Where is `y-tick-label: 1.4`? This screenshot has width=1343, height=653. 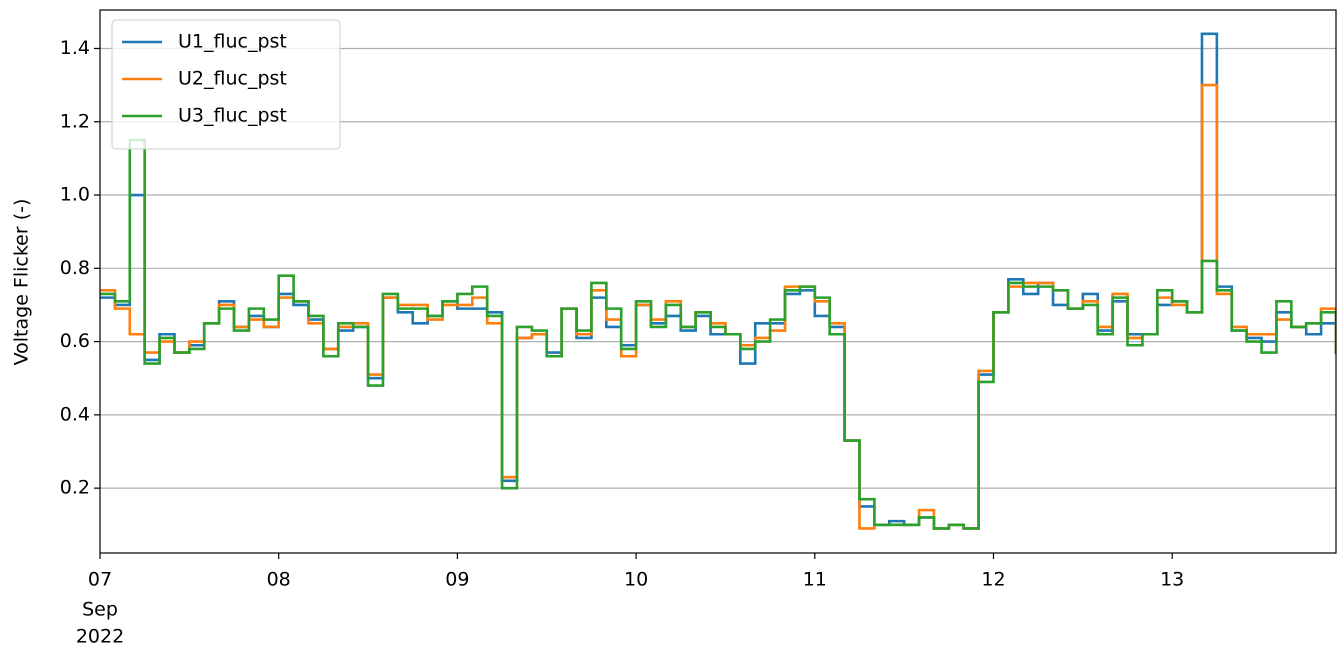 y-tick-label: 1.4 is located at coordinates (75, 48).